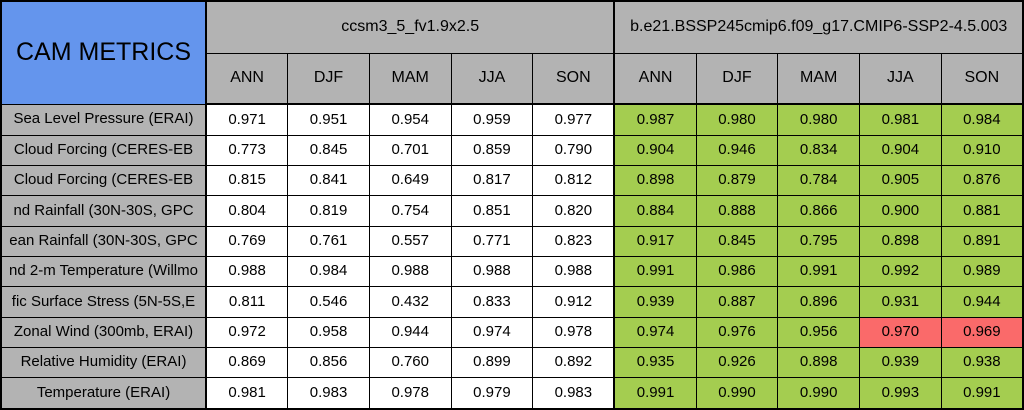  Describe the element at coordinates (410, 211) in the screenshot. I see `value-cell: 0.754` at that location.